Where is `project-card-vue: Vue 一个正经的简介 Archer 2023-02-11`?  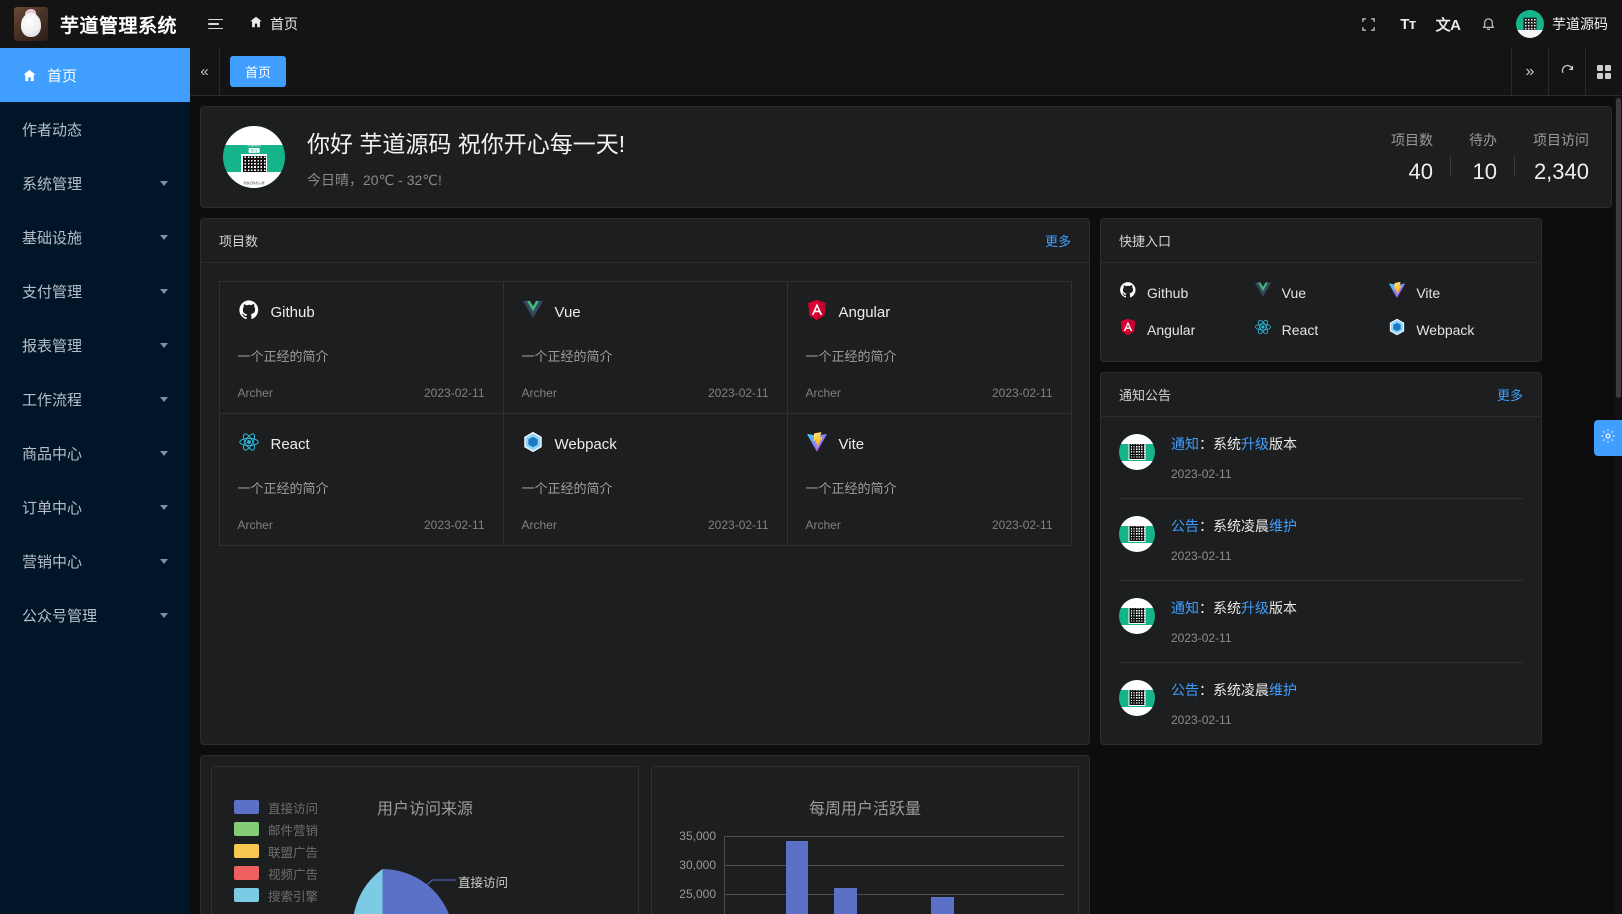 project-card-vue: Vue 一个正经的简介 Archer 2023-02-11 is located at coordinates (645, 347).